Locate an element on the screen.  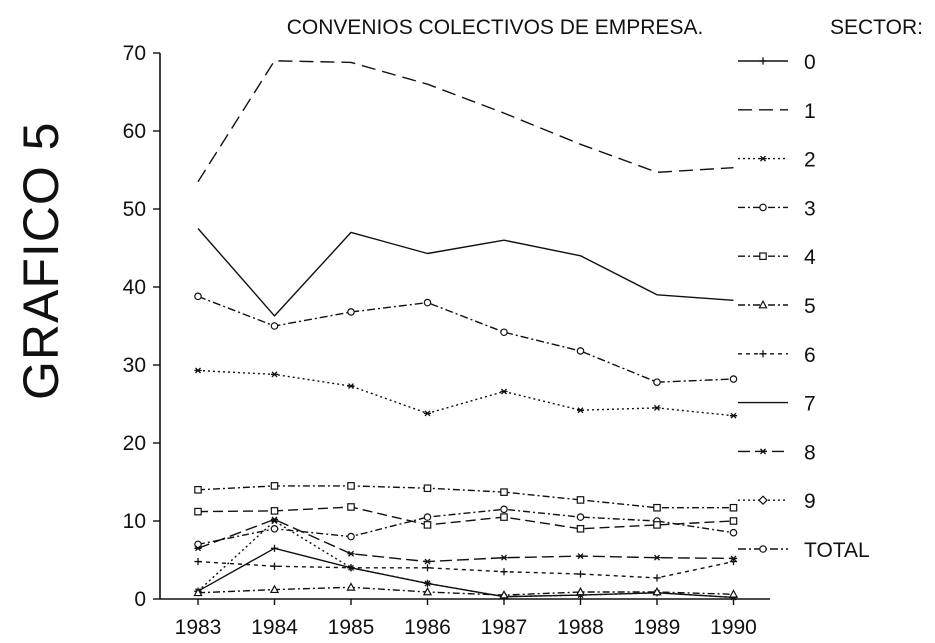
x-tick-label: 1988 is located at coordinates (580, 627).